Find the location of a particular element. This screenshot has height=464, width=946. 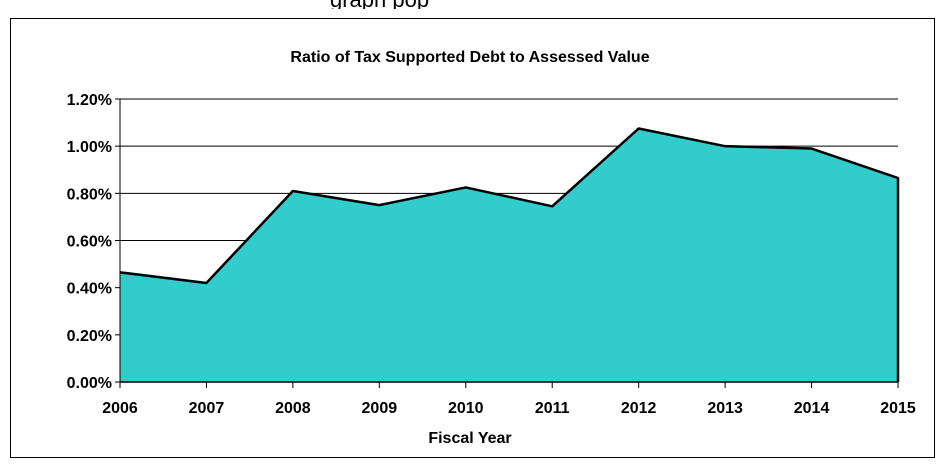

y-tick-label: 0.60% is located at coordinates (89, 242).